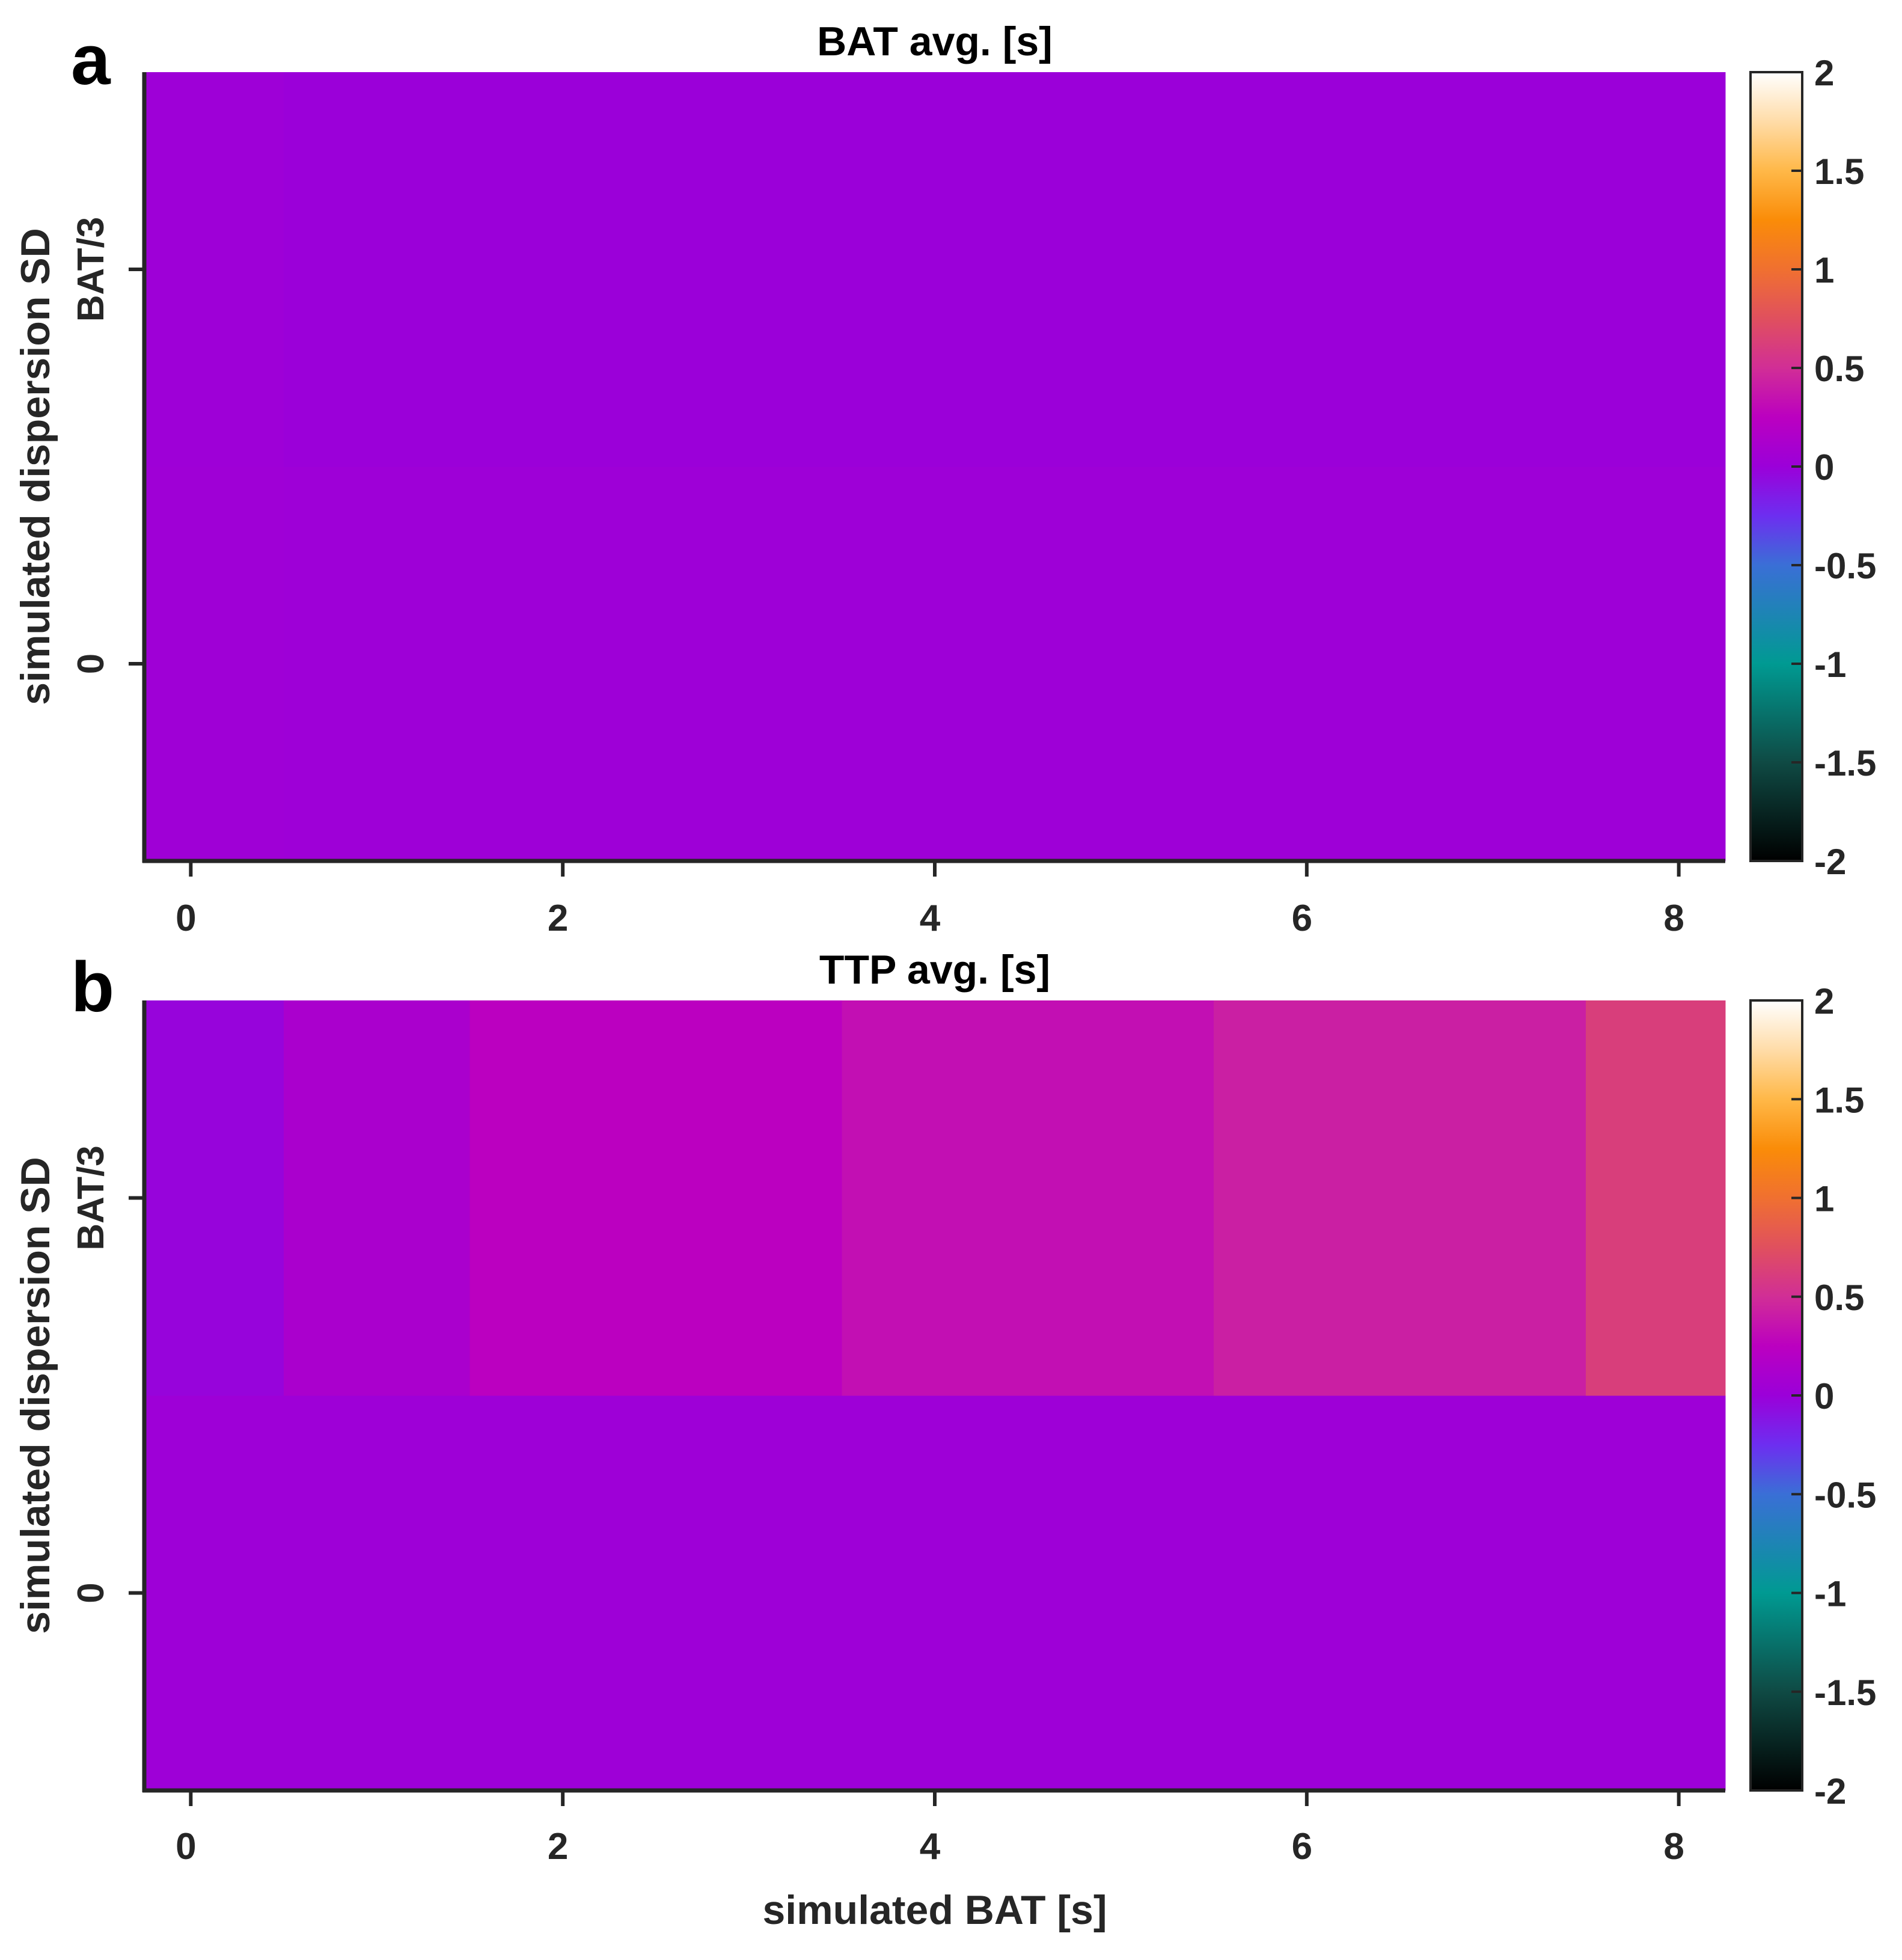  Describe the element at coordinates (92, 987) in the screenshot. I see `panel-label: b` at that location.